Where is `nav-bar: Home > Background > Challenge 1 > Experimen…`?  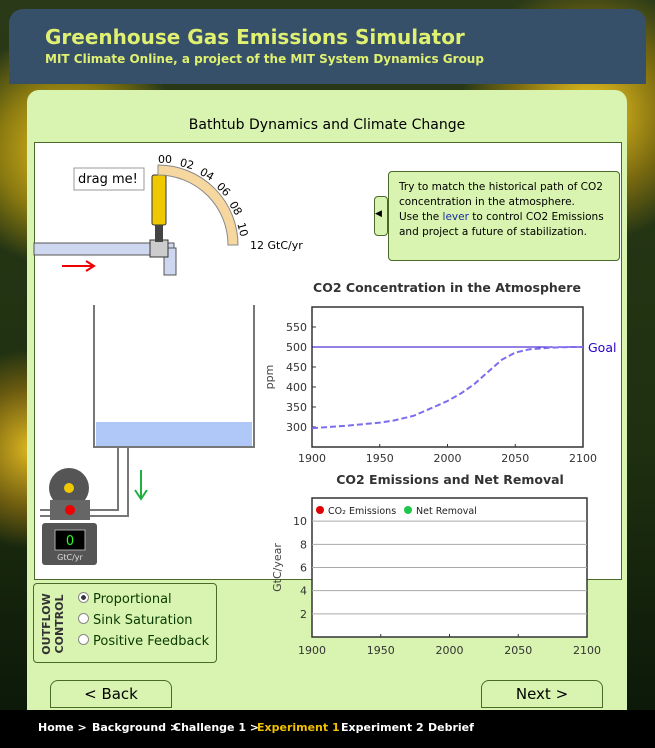 nav-bar: Home > Background > Challenge 1 > Experimen… is located at coordinates (327, 729).